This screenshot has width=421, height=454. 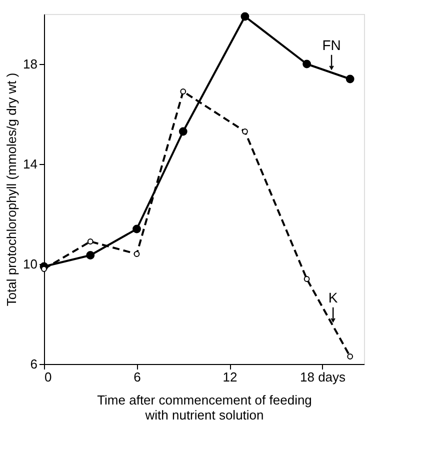 What do you see at coordinates (230, 377) in the screenshot?
I see `x-tick-label: 12` at bounding box center [230, 377].